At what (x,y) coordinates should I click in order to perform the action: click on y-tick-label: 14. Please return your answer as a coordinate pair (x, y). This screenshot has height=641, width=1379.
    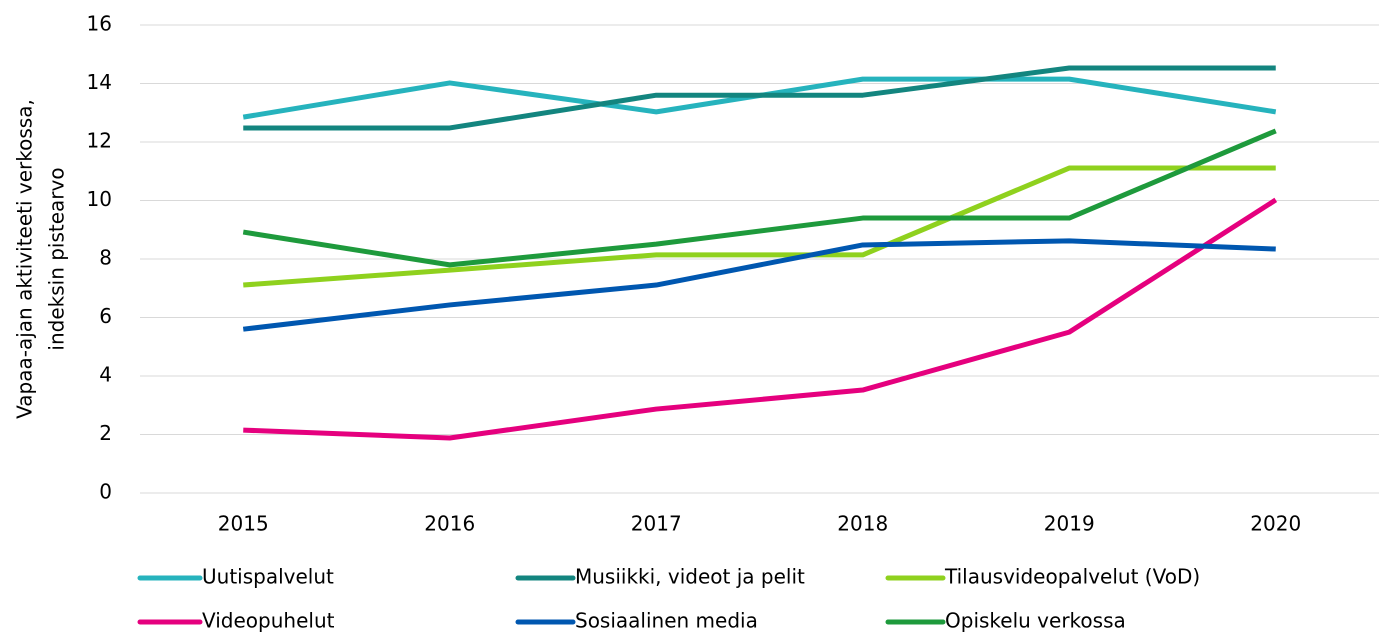
    Looking at the image, I should click on (99, 82).